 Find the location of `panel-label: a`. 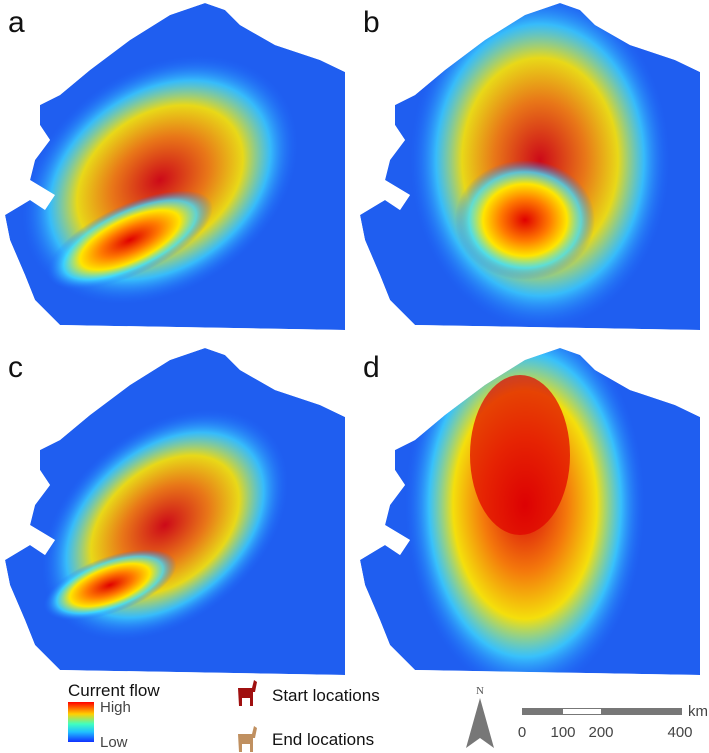

panel-label: a is located at coordinates (16, 22).